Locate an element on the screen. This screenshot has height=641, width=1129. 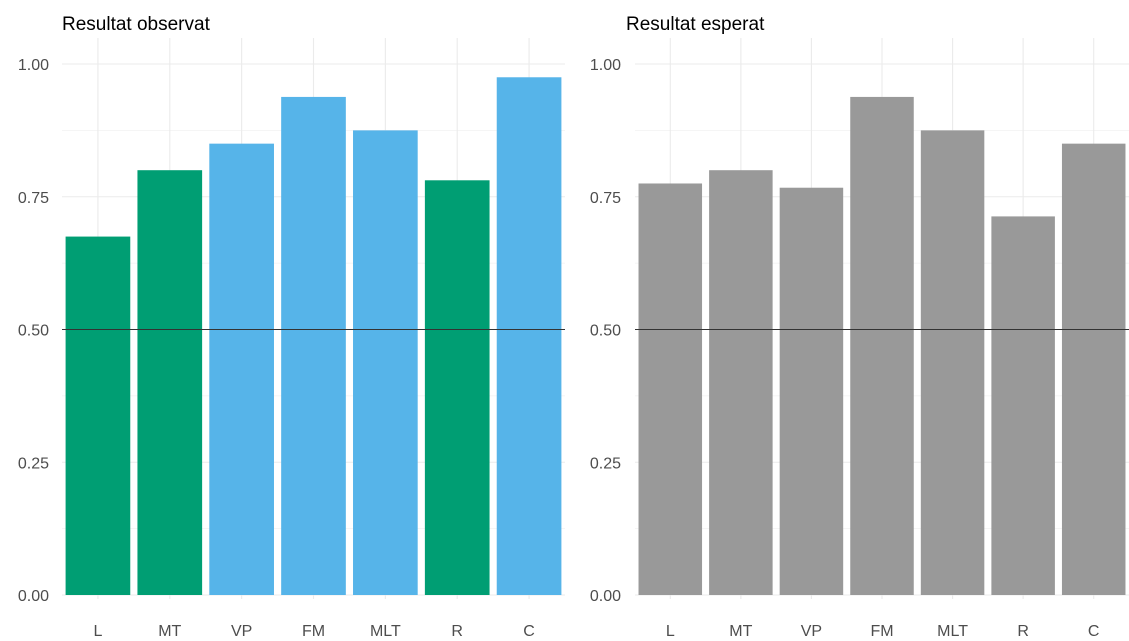
chart-title-expected: Resultat esperat is located at coordinates (695, 24).